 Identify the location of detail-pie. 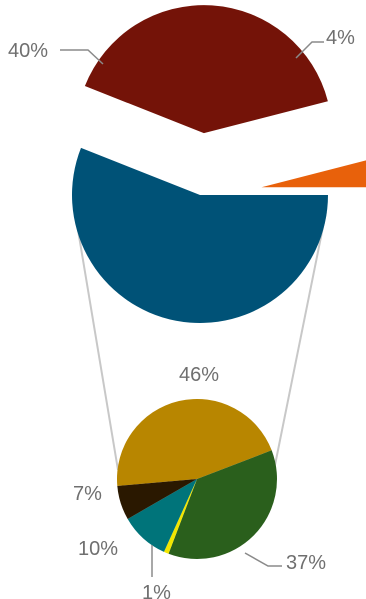
(197, 479).